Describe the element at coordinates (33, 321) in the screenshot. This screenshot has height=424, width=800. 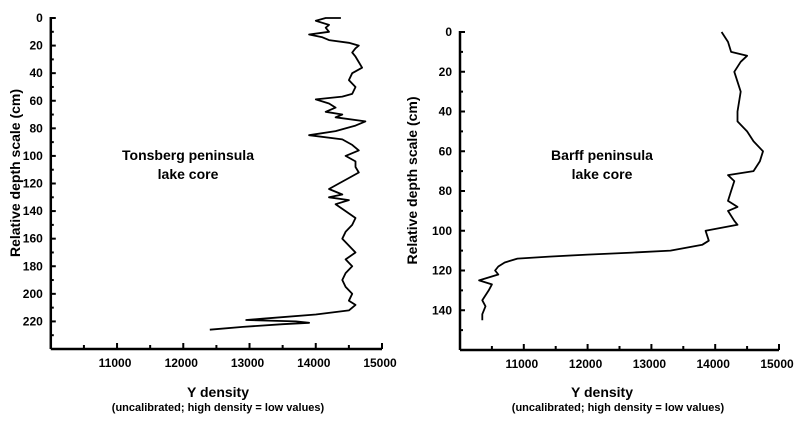
I see `y-tick-label: 220` at that location.